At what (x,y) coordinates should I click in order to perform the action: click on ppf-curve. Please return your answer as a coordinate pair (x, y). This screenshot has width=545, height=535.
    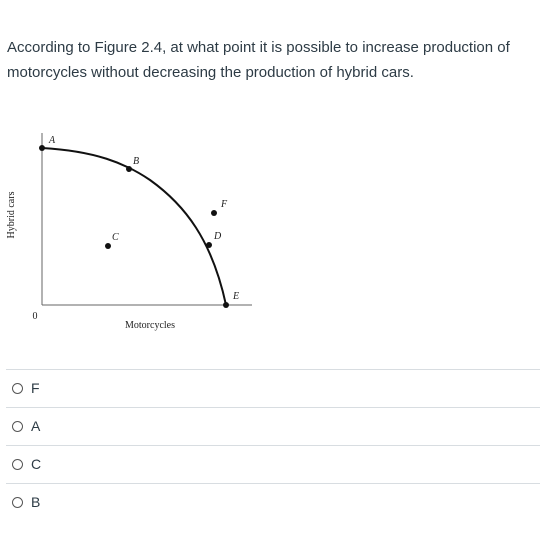
    Looking at the image, I should click on (134, 226).